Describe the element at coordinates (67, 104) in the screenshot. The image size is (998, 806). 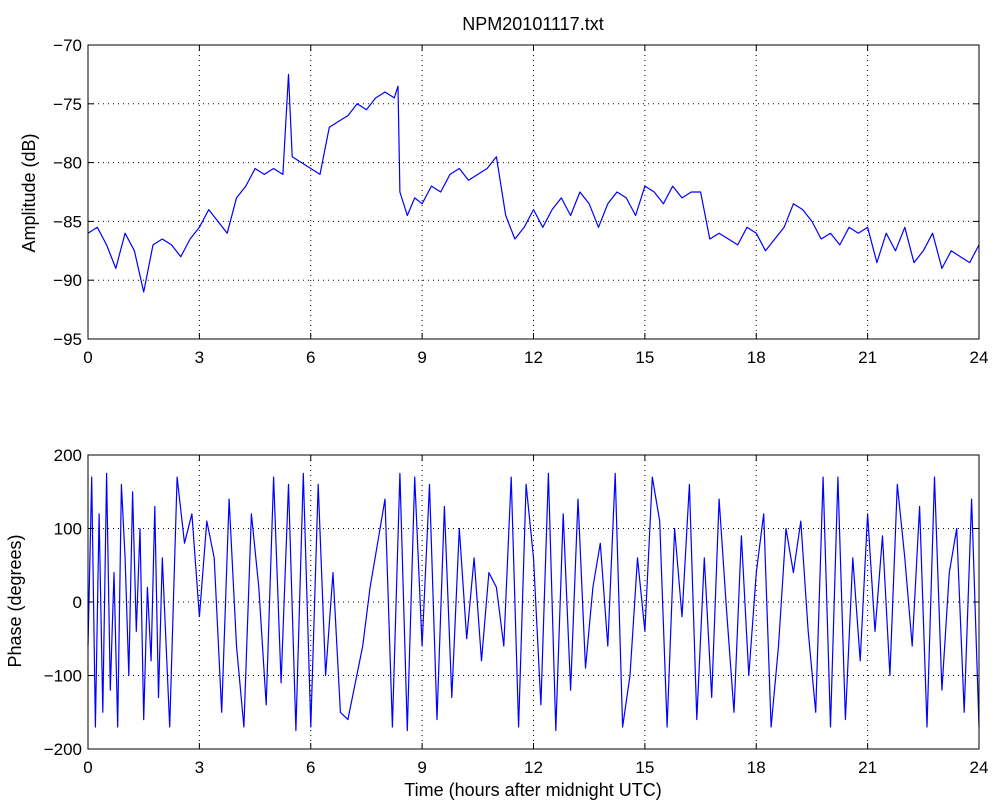
I see `y-tick-label: −75` at that location.